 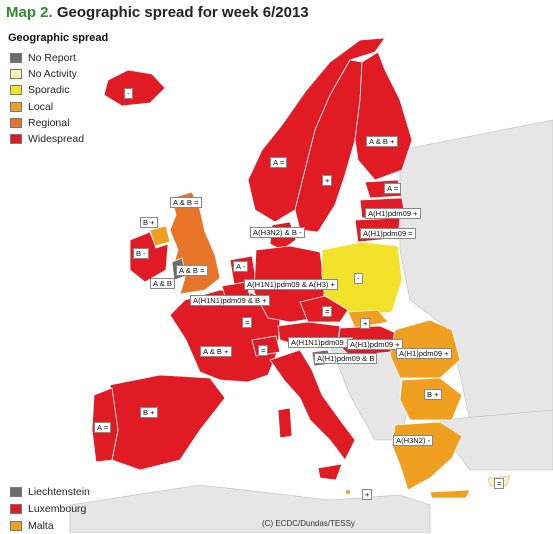 I want to click on legend-item: No Report, so click(x=47, y=58).